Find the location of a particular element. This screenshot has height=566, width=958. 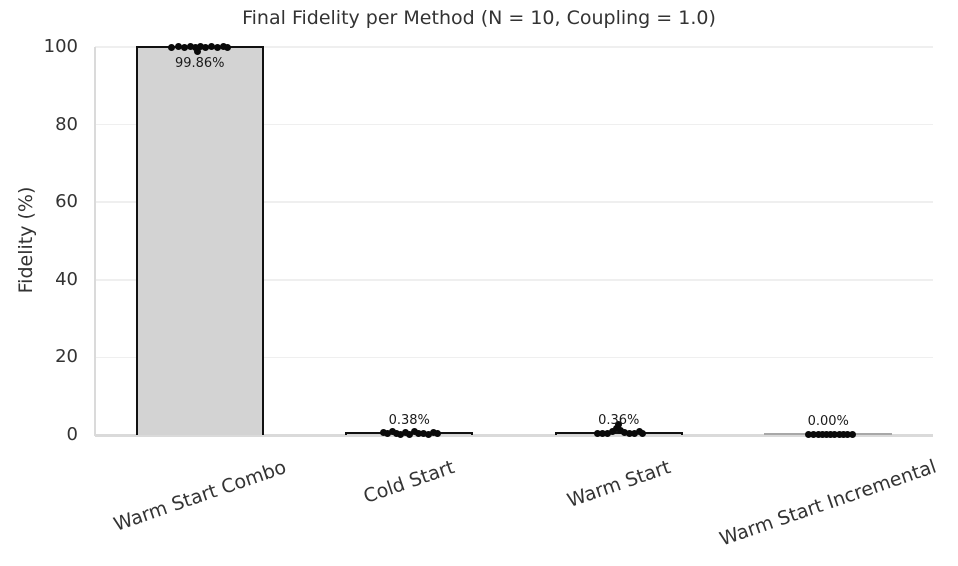

y-axis-line is located at coordinates (95, 241).